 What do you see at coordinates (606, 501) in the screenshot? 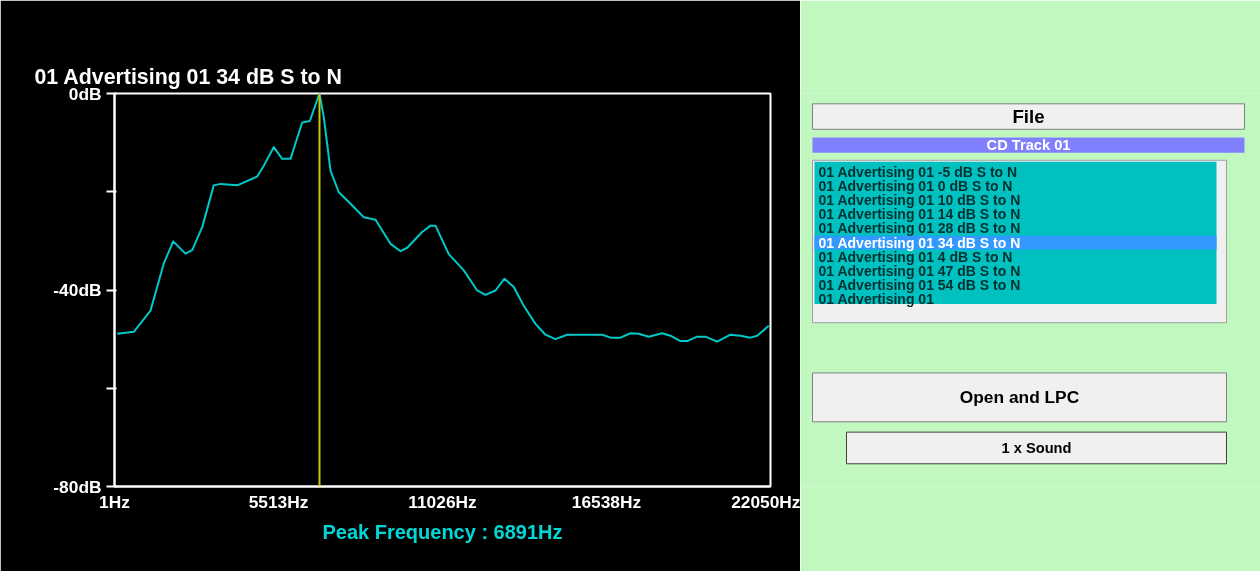
I see `x-tick-label: 16538Hz` at bounding box center [606, 501].